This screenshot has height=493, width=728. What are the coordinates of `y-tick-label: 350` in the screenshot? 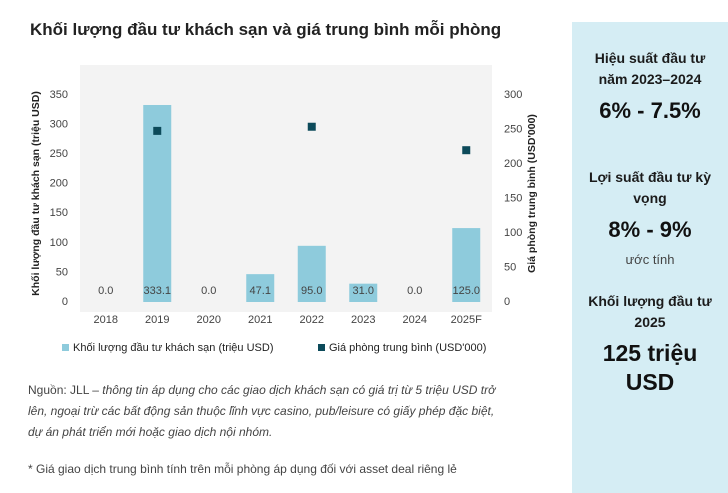 It's located at (59, 95).